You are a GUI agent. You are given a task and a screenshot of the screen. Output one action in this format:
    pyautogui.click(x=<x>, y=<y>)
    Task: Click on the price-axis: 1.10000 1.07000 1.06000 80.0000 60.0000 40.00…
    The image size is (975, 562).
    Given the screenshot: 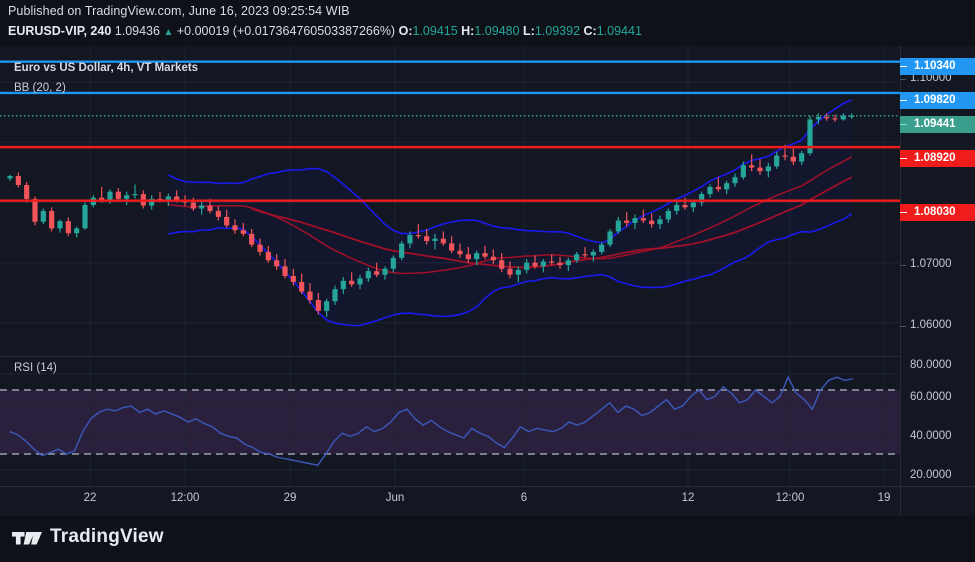 What is the action you would take?
    pyautogui.click(x=937, y=266)
    